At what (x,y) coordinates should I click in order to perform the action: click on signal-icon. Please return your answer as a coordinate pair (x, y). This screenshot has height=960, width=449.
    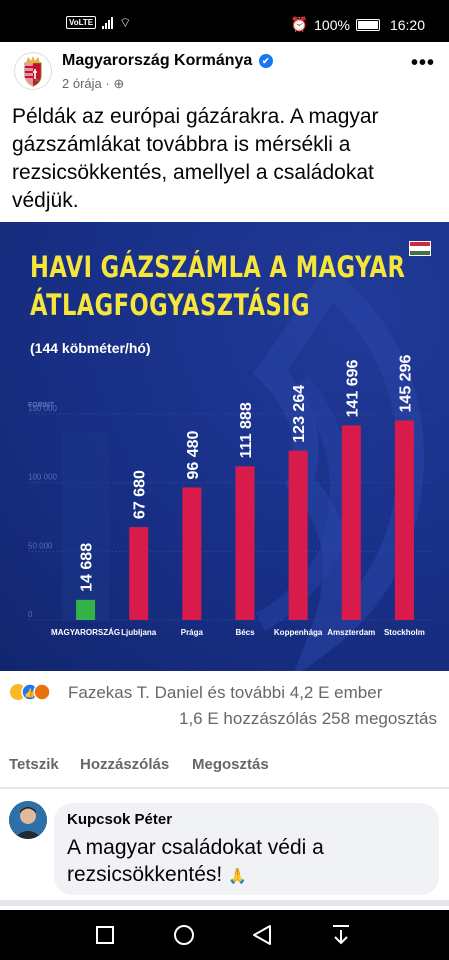
    Looking at the image, I should click on (108, 22).